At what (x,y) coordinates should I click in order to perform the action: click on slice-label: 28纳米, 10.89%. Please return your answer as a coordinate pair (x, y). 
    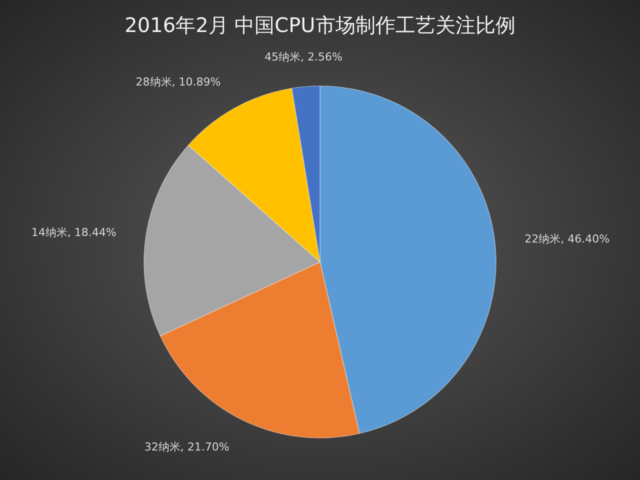
    Looking at the image, I should click on (178, 81).